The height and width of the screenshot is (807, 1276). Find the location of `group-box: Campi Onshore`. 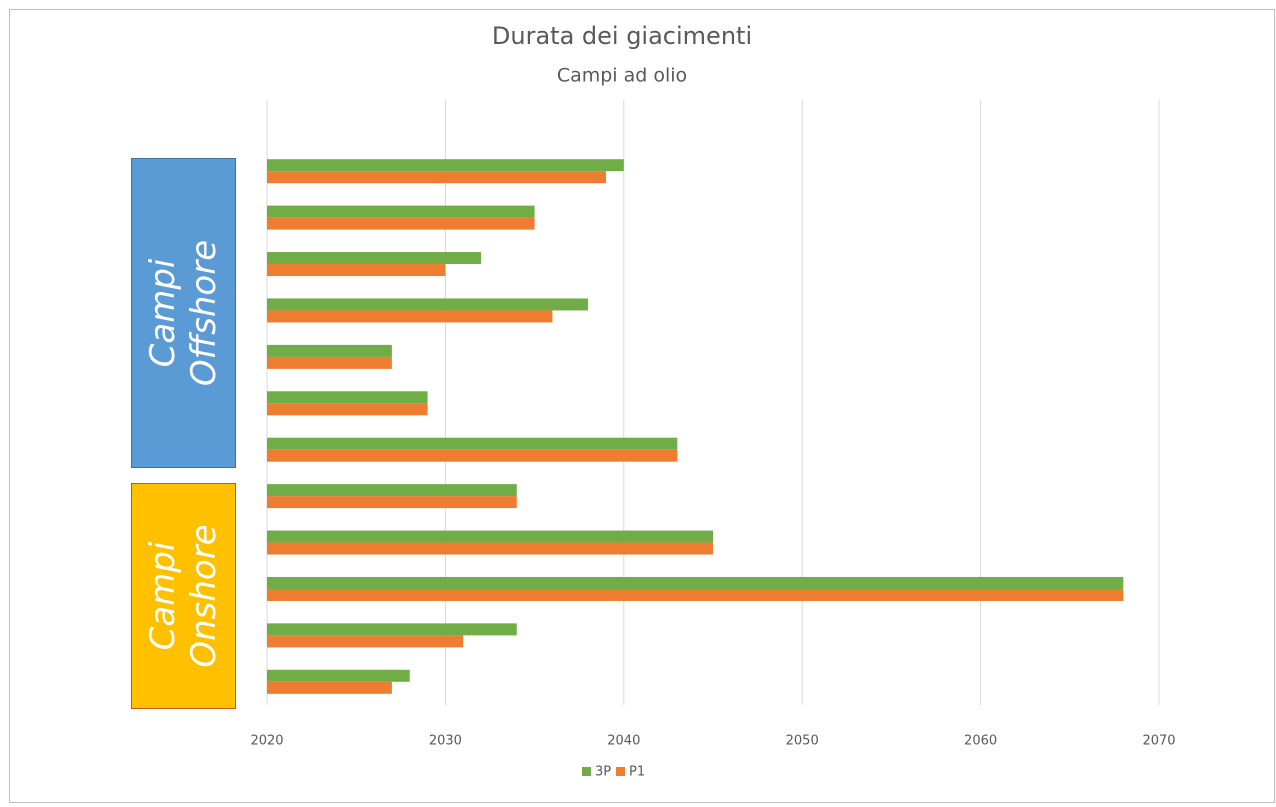

group-box: Campi Onshore is located at coordinates (183, 596).